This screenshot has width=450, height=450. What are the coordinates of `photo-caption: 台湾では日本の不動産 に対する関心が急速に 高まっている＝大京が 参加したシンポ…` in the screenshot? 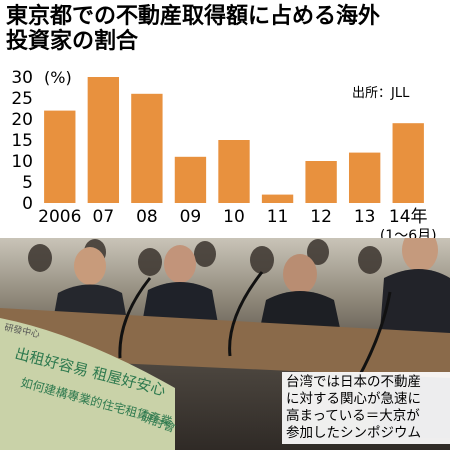 It's located at (366, 408).